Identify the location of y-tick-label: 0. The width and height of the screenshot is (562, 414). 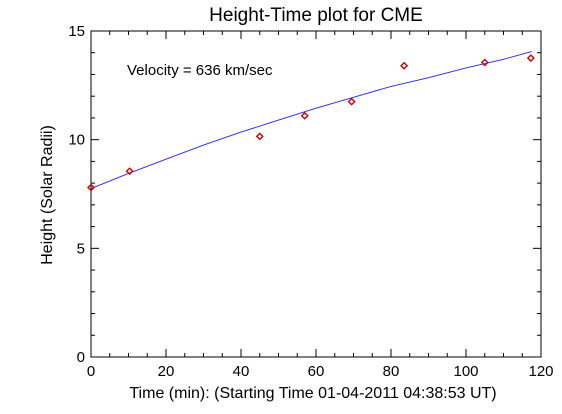
(81, 357).